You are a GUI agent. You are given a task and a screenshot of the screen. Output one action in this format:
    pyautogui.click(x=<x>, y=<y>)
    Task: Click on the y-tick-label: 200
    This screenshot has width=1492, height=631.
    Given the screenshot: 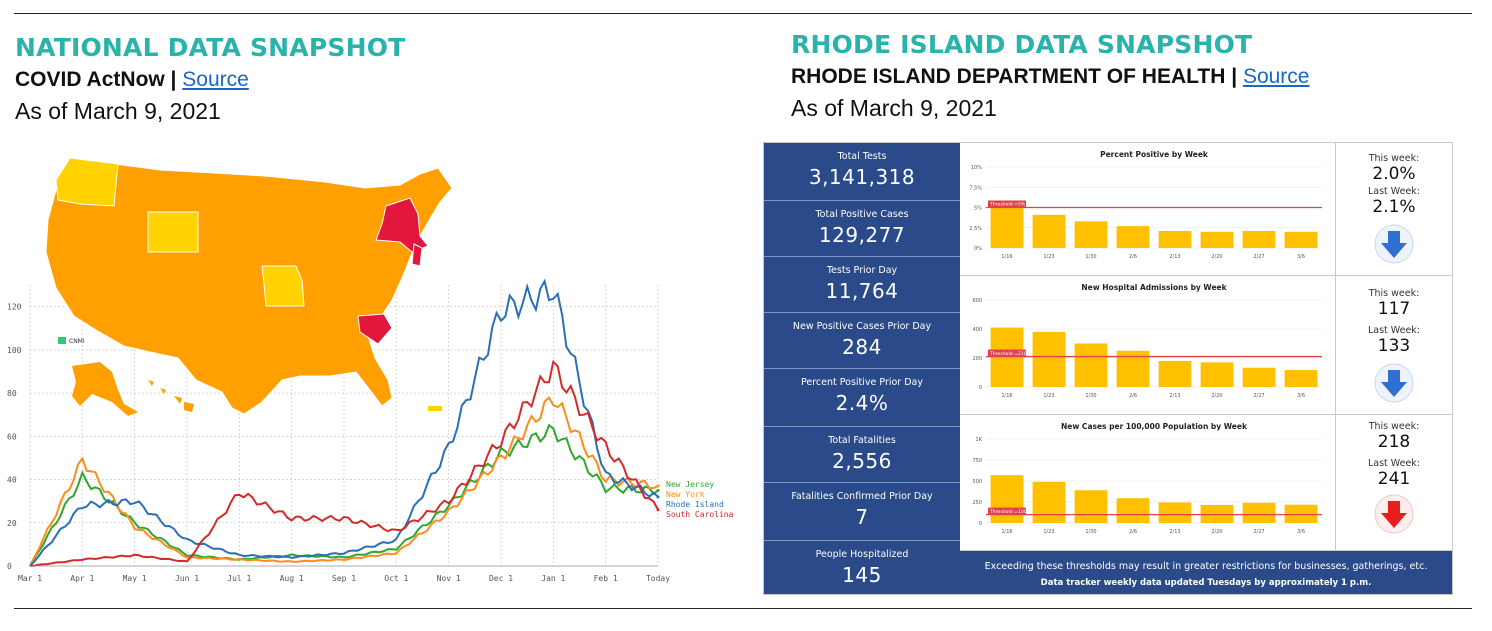 What is the action you would take?
    pyautogui.click(x=977, y=359)
    